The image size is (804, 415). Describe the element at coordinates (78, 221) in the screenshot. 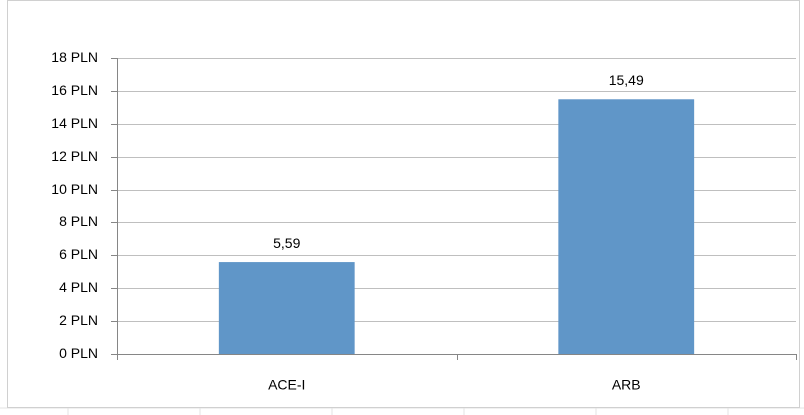

I see `y-tick-label: 8 PLN` at that location.